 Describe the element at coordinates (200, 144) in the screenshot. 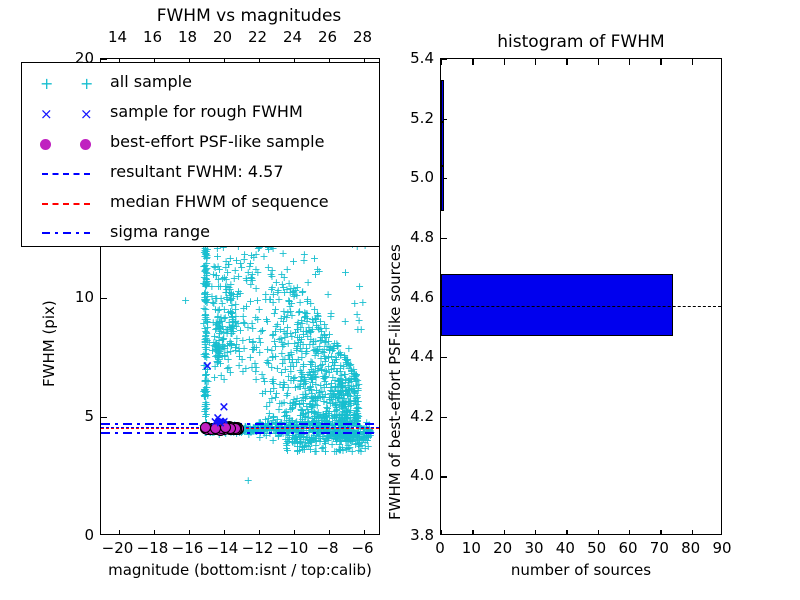

I see `legend-item-2: best-effort PSF-like sample` at that location.